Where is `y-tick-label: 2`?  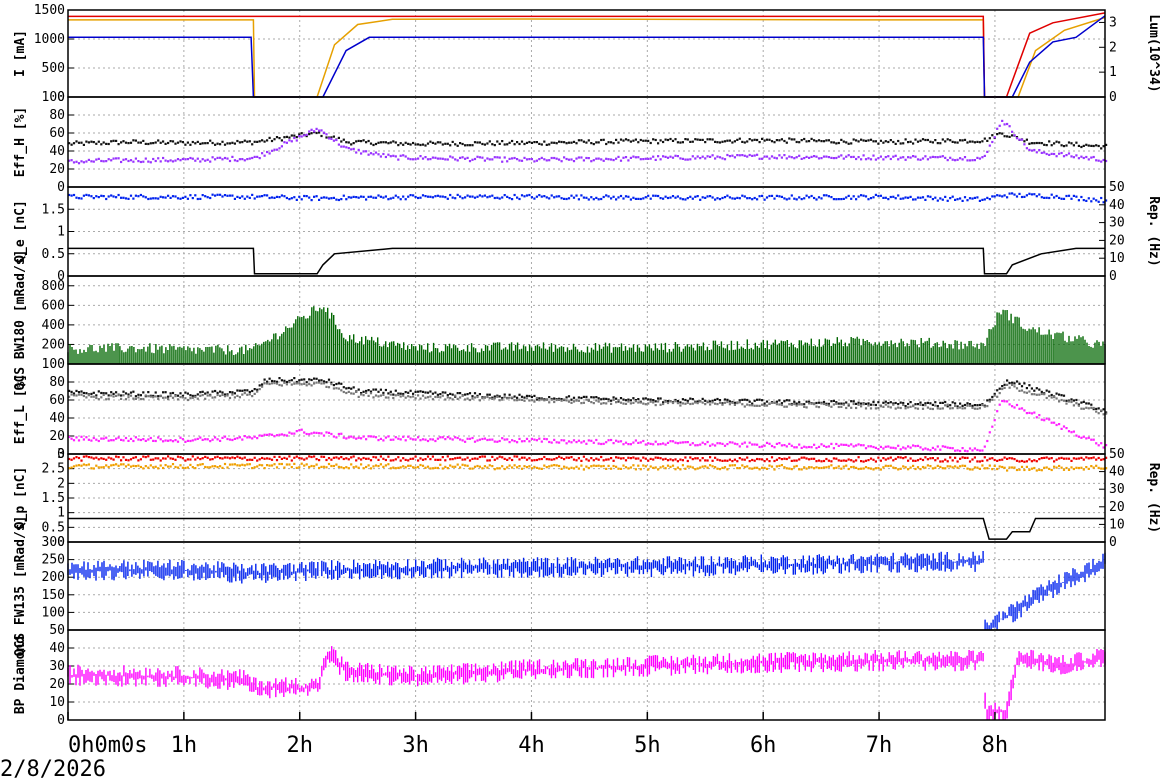
y-tick-label: 2 is located at coordinates (61, 483).